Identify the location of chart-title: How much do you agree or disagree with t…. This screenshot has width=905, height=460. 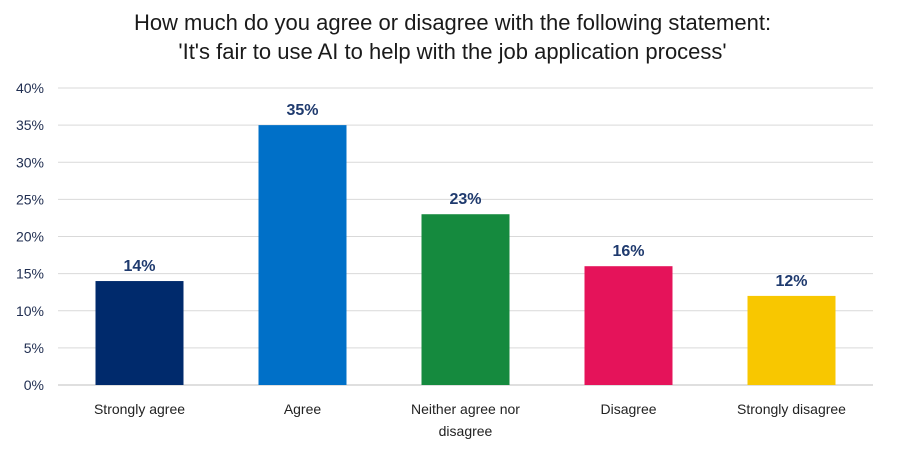
(452, 37).